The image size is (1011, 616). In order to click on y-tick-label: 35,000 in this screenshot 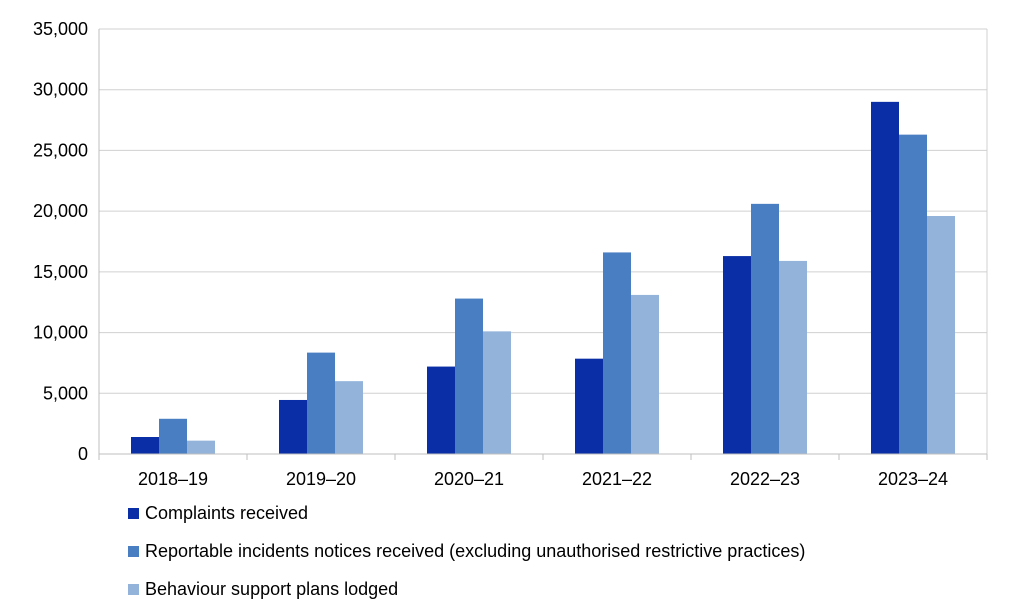, I will do `click(60, 29)`.